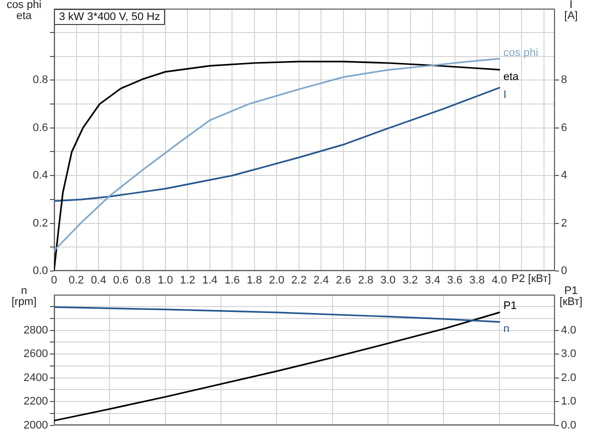  Describe the element at coordinates (531, 279) in the screenshot. I see `x-axis-title: P2 [кВт]` at that location.